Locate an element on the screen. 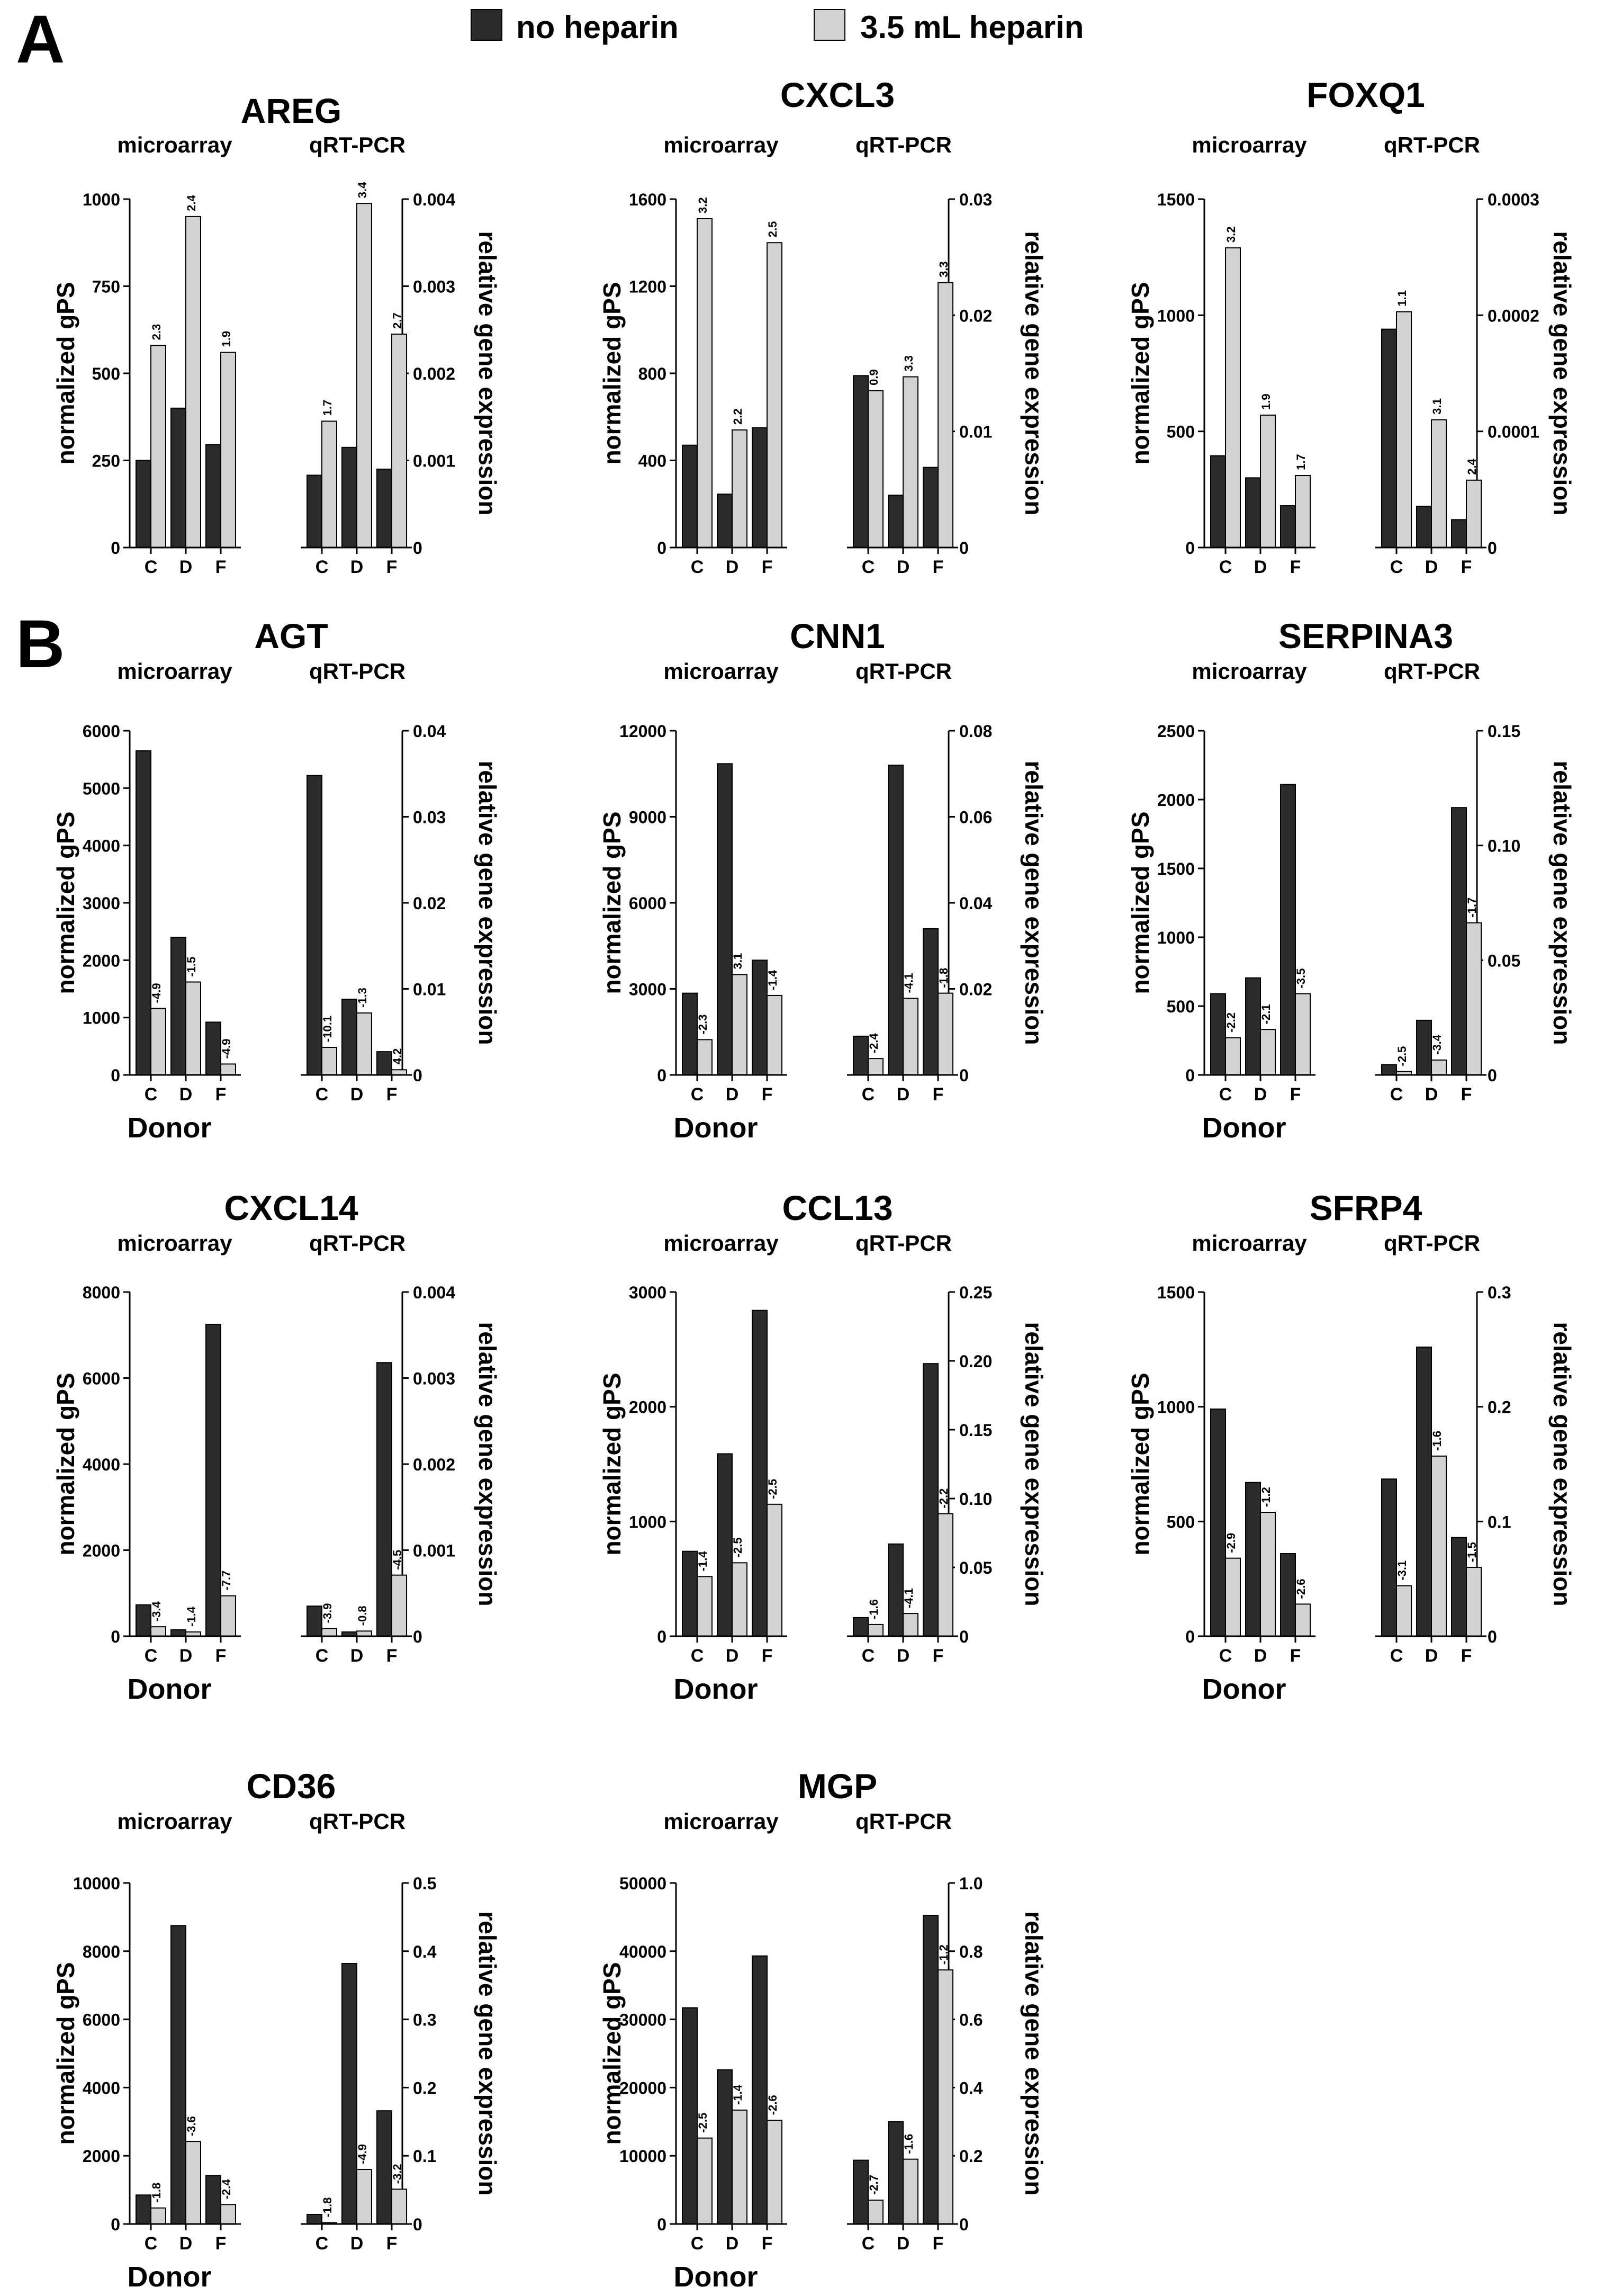 This screenshot has width=1622, height=2296. microarray-tick-label: 500 is located at coordinates (106, 373).